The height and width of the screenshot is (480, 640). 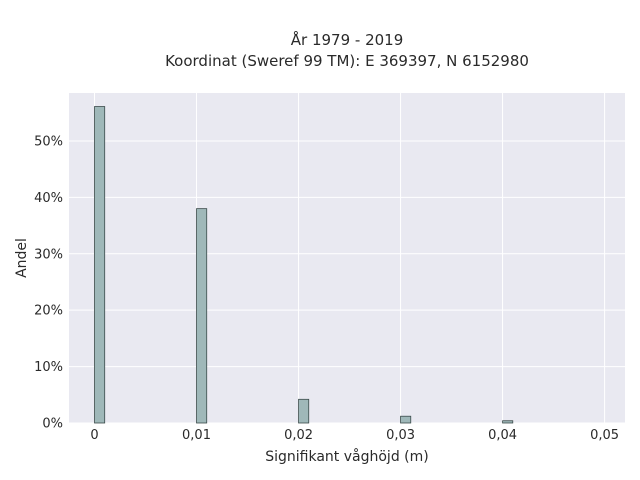 What do you see at coordinates (298, 435) in the screenshot?
I see `x-tick-label: 0,02` at bounding box center [298, 435].